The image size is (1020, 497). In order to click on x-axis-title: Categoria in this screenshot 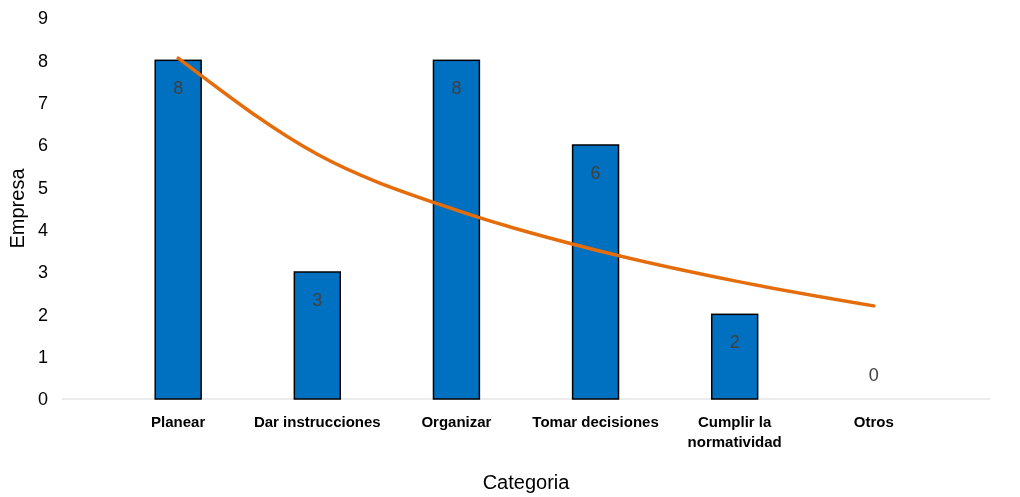, I will do `click(526, 482)`.